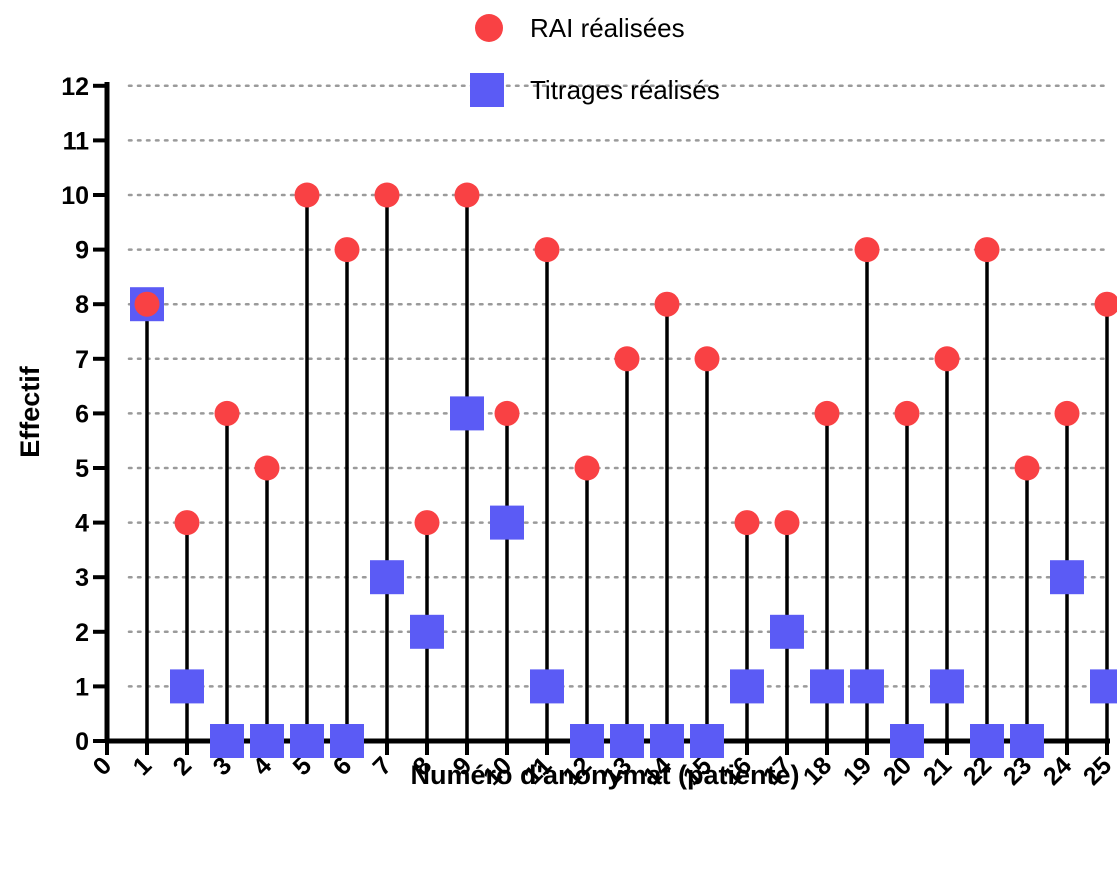 The height and width of the screenshot is (870, 1117). I want to click on x-tick-label-19: 19, so click(857, 770).